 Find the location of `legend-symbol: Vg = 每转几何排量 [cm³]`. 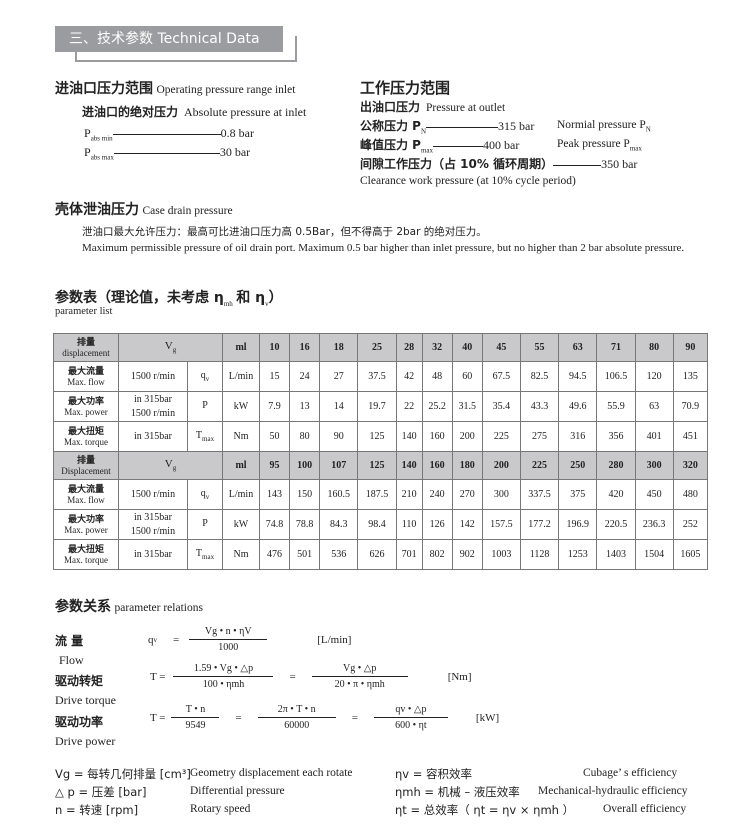

legend-symbol: Vg = 每转几何排量 [cm³] is located at coordinates (123, 774).